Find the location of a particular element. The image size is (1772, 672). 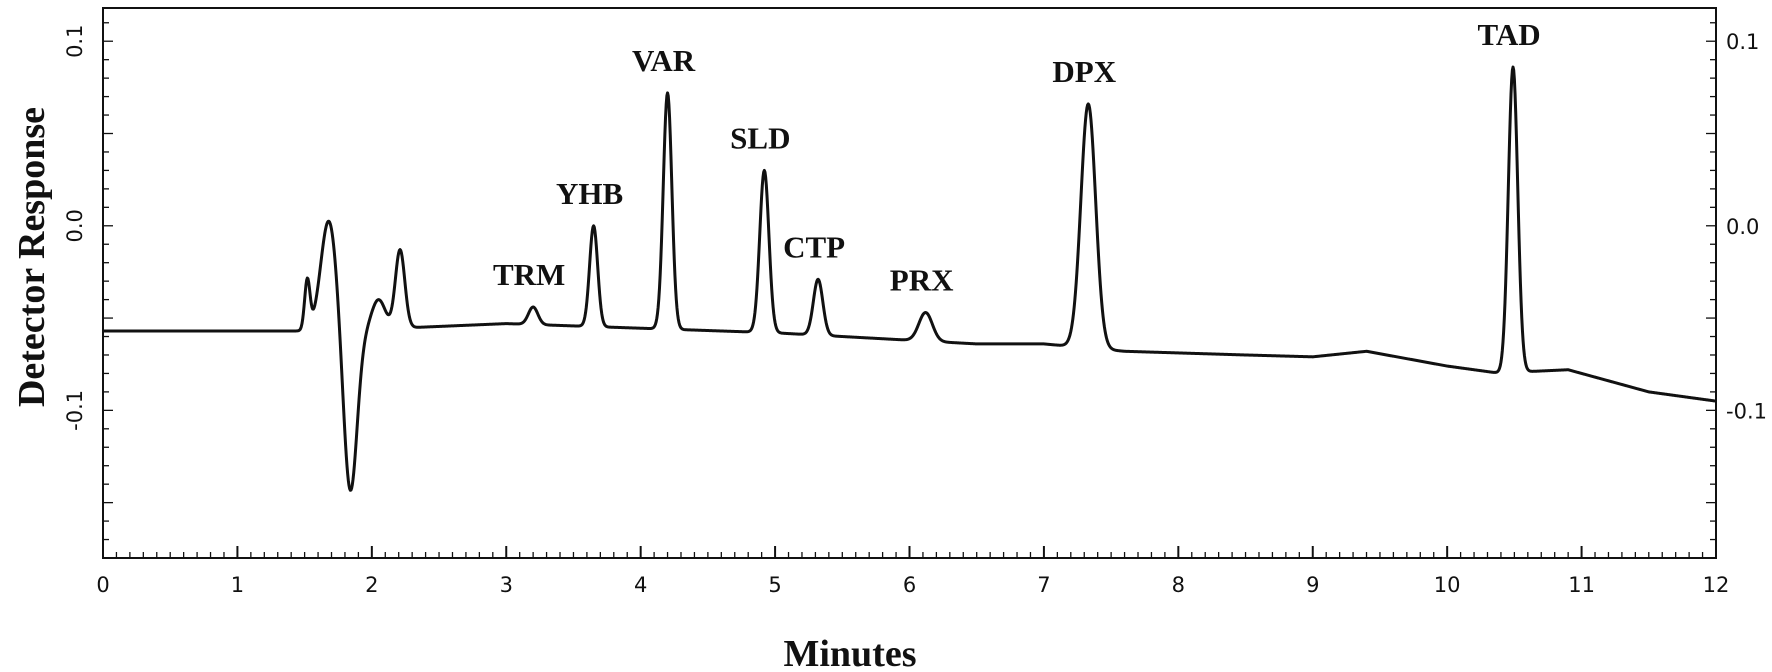

y-left-tick-label: -0.1 is located at coordinates (75, 410).